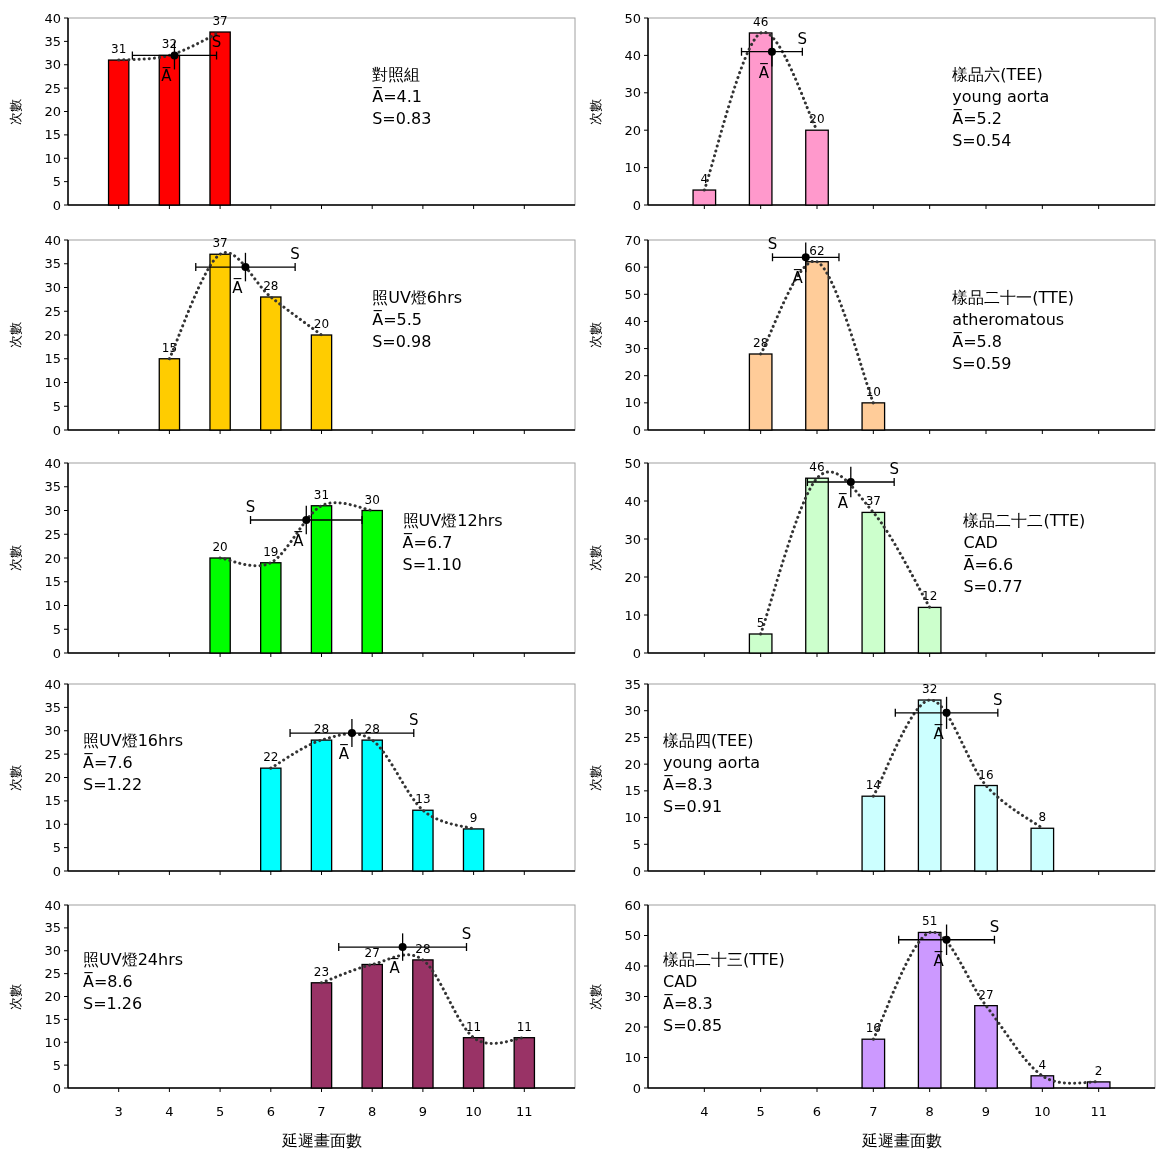 The width and height of the screenshot is (1160, 1153). What do you see at coordinates (982, 140) in the screenshot?
I see `annotation: S=0.54` at bounding box center [982, 140].